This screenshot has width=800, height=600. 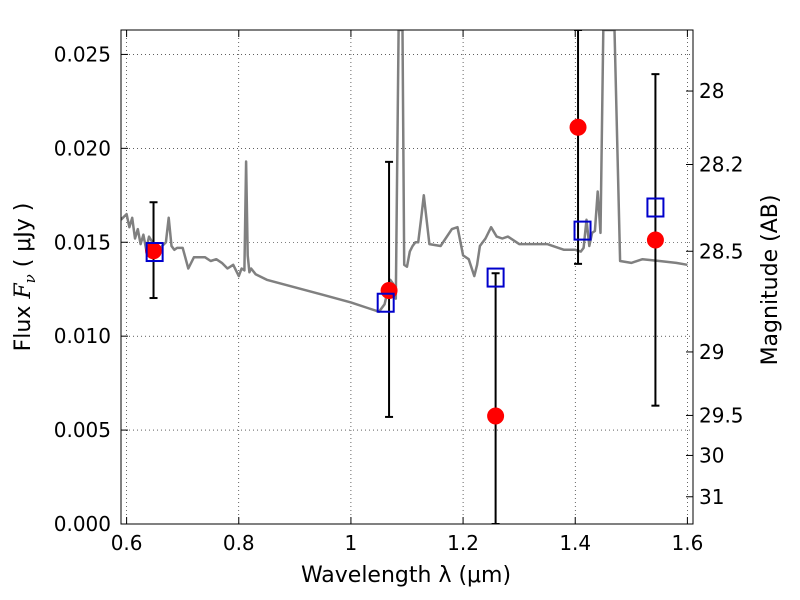 What do you see at coordinates (721, 415) in the screenshot?
I see `y2-tick-label: 29.5` at bounding box center [721, 415].